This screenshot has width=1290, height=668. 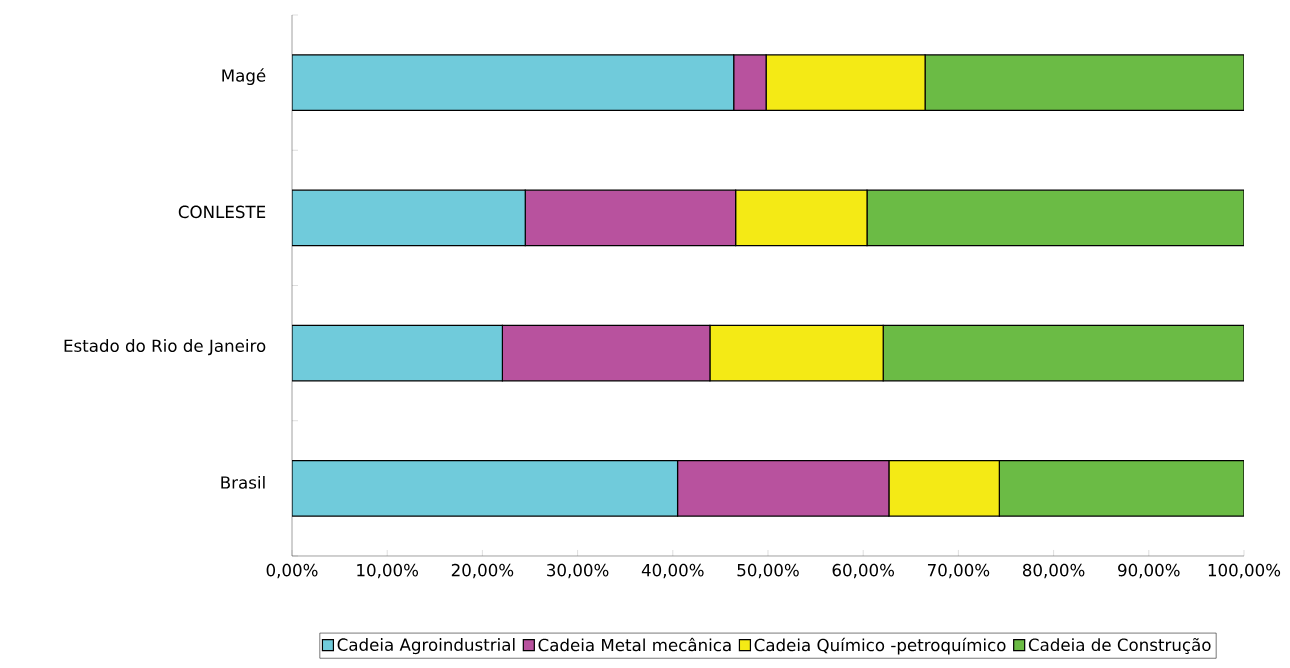 I want to click on x-tick-label: 90,00%, so click(x=1149, y=571).